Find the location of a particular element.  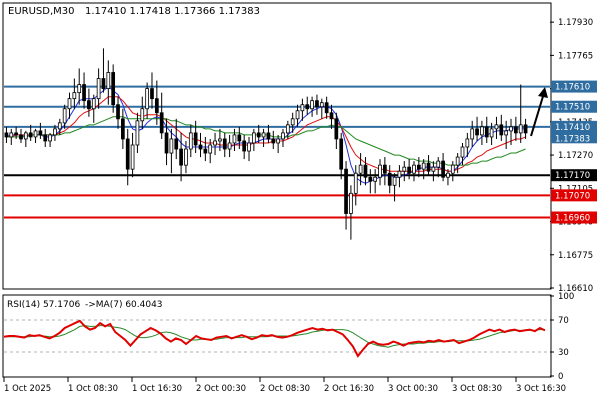

forecast-arrow-line is located at coordinates (537, 114).